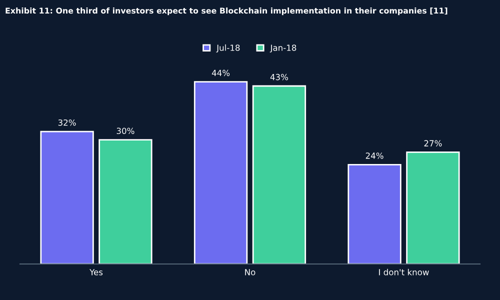 The width and height of the screenshot is (500, 300). Describe the element at coordinates (125, 131) in the screenshot. I see `data-label: 30%` at that location.